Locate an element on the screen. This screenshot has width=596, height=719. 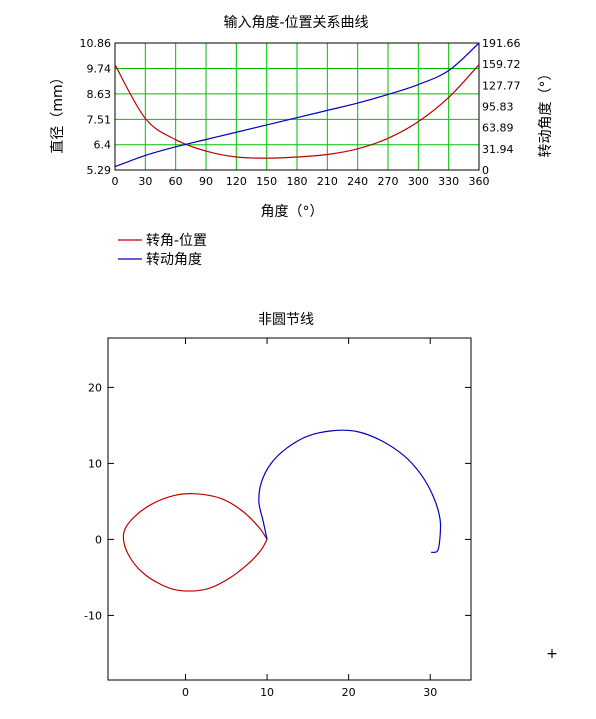
chart1-plot-frame is located at coordinates (297, 106).